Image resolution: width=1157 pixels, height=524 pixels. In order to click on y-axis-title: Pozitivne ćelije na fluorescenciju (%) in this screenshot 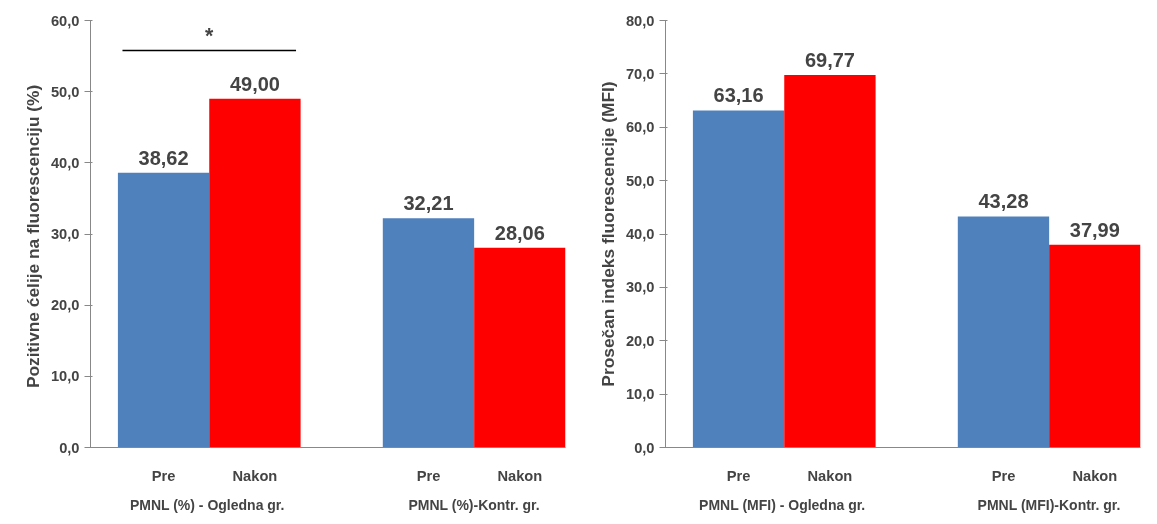, I will do `click(32, 236)`.